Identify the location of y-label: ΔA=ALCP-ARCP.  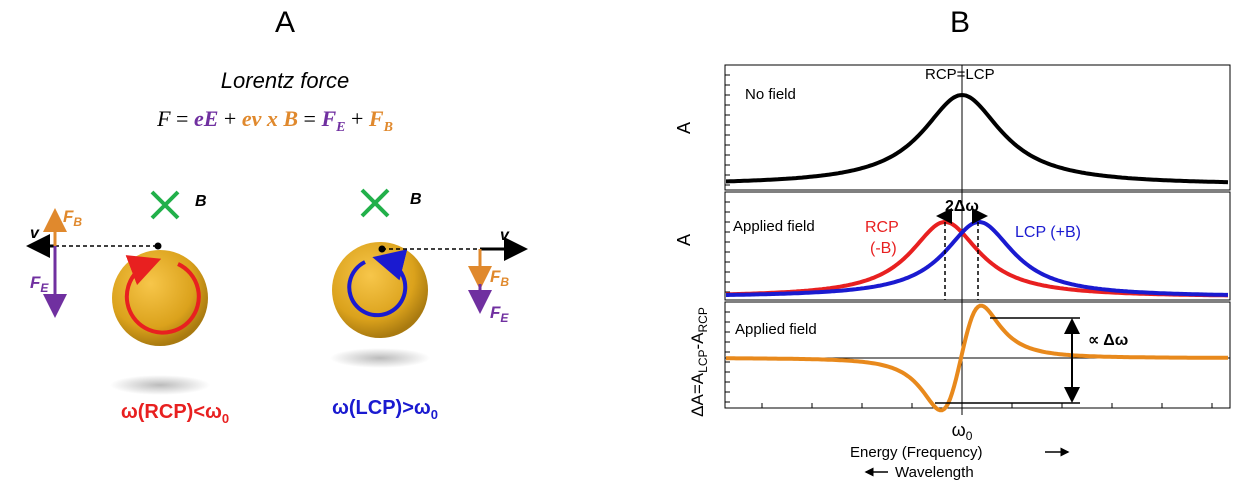
(699, 362).